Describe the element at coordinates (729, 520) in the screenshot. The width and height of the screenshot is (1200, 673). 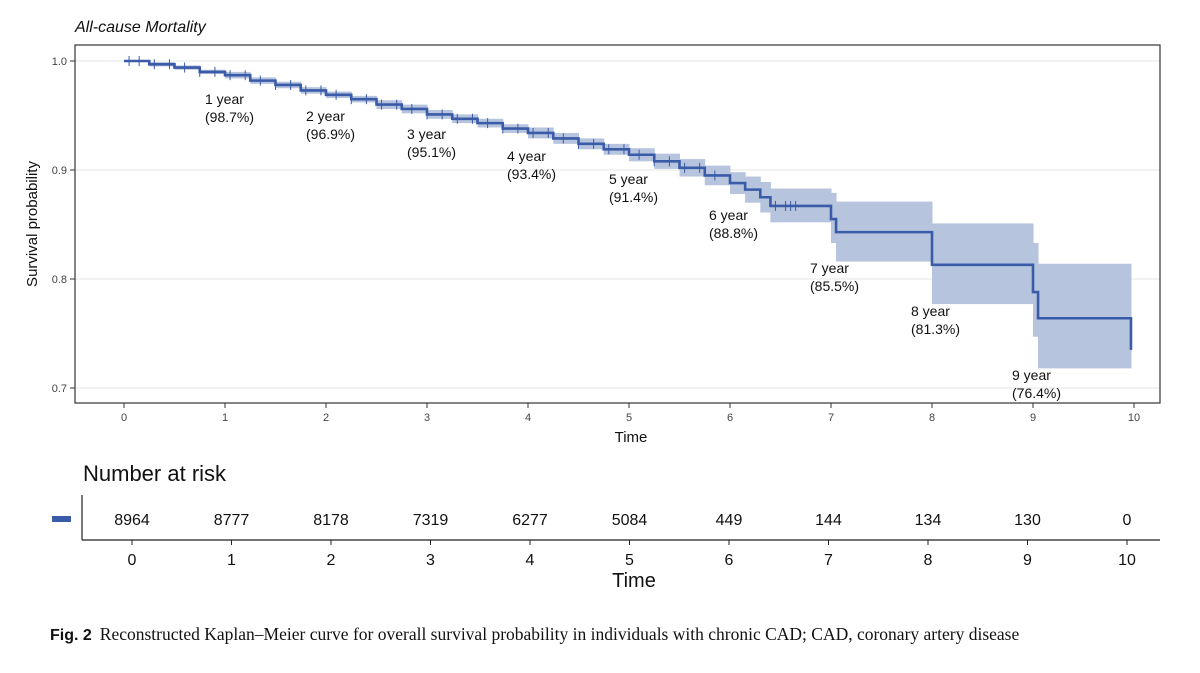
I see `risk-count: 449` at that location.